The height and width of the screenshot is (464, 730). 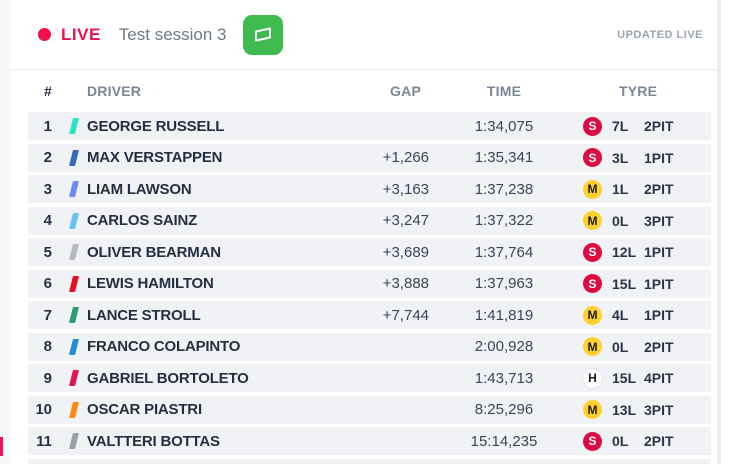 What do you see at coordinates (114, 91) in the screenshot?
I see `column-header-driver: DRIVER` at bounding box center [114, 91].